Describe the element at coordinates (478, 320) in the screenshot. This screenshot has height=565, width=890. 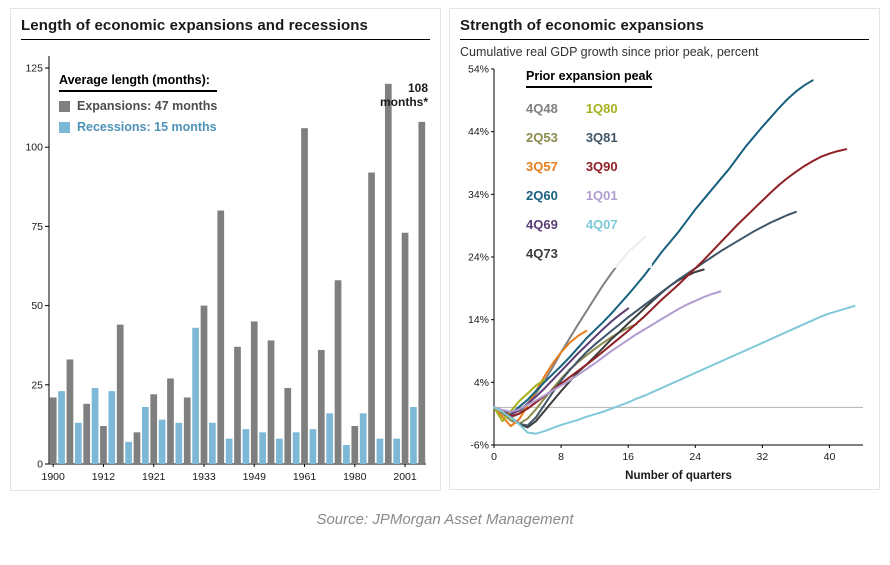
I see `line-y-tick-label: 14%` at that location.